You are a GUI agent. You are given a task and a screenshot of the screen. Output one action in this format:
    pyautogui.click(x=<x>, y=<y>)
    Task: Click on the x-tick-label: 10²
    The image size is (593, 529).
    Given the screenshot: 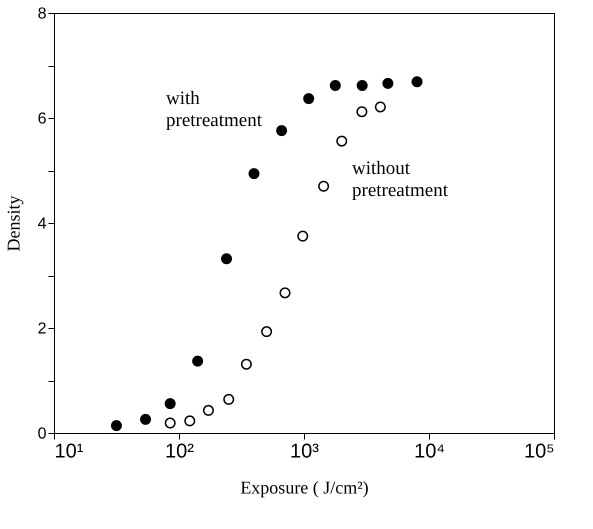 What is the action you would take?
    pyautogui.click(x=179, y=451)
    